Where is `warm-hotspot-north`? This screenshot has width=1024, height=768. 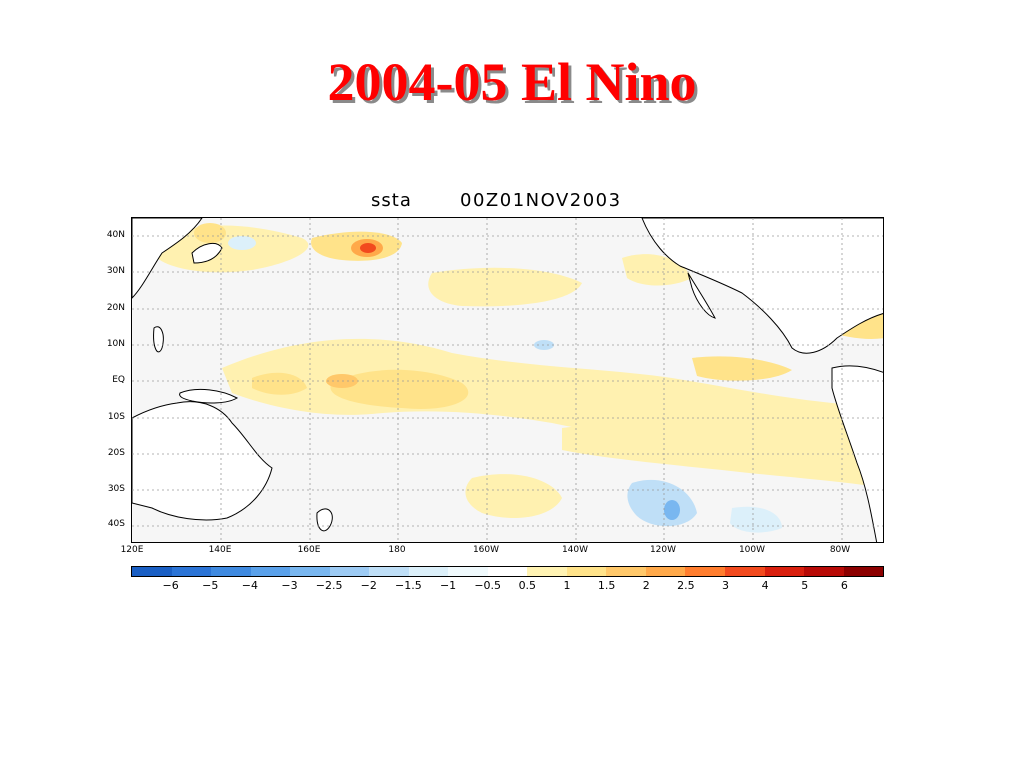 warm-hotspot-north is located at coordinates (368, 248).